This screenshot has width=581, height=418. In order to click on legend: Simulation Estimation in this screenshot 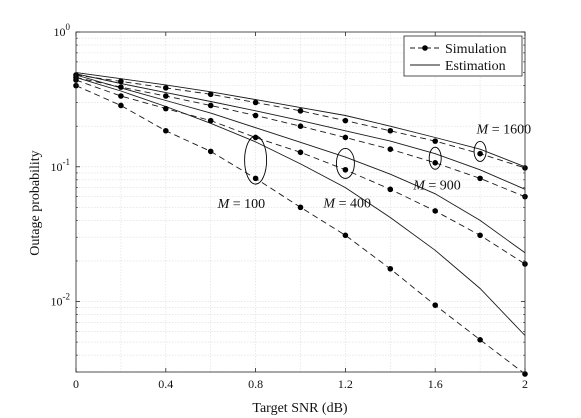, I will do `click(463, 56)`.